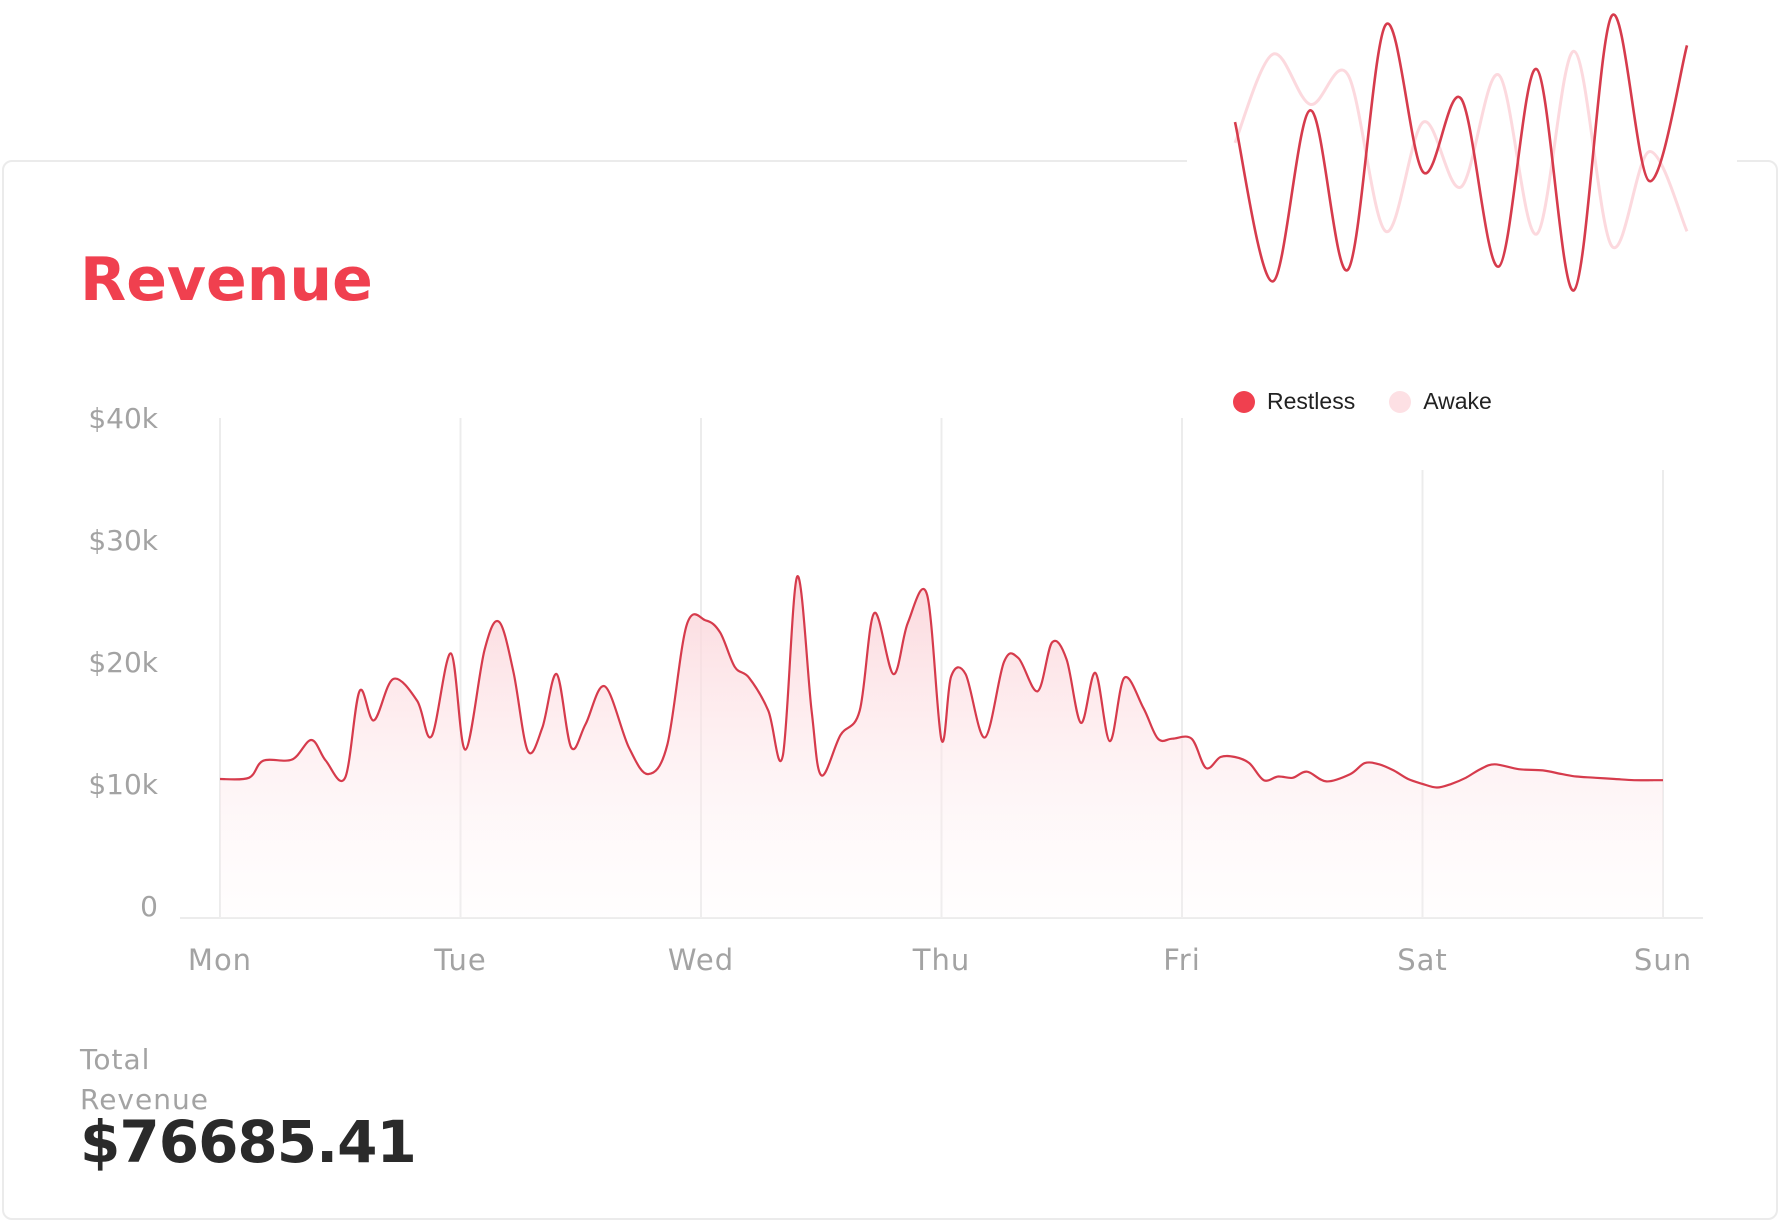 The image size is (1783, 1220). Describe the element at coordinates (1400, 401) in the screenshot. I see `awake-dot-icon` at that location.